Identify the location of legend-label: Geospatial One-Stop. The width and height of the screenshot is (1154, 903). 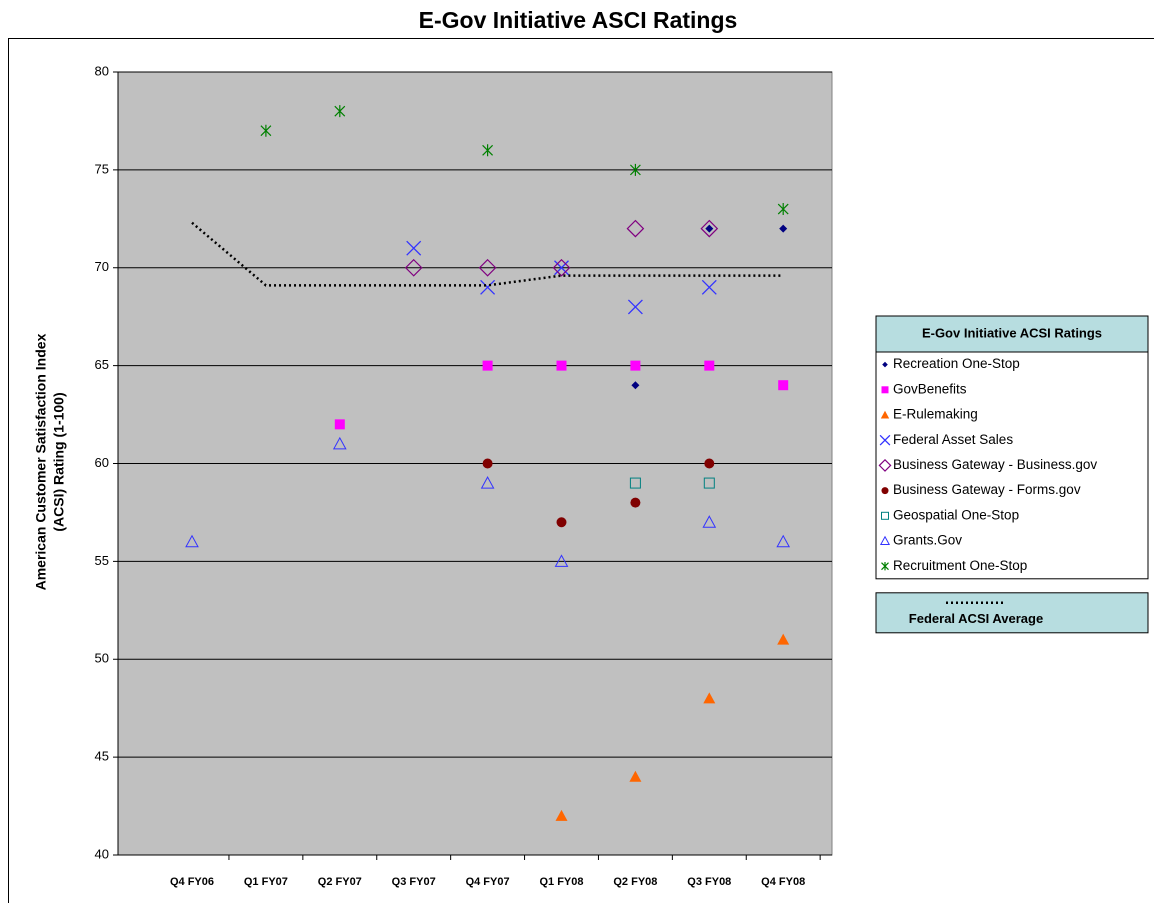
(956, 514).